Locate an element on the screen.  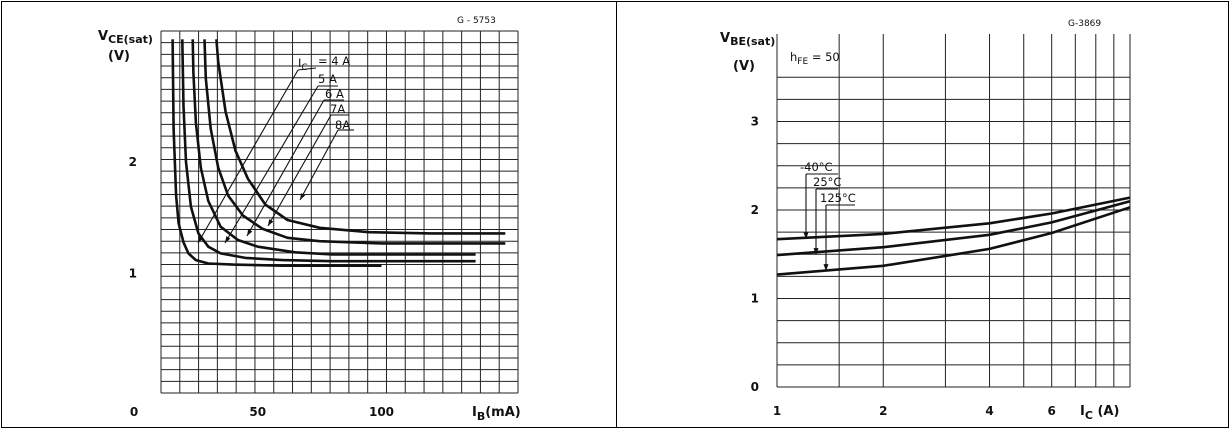
vbe-y-tick-label: 1 is located at coordinates (755, 299).